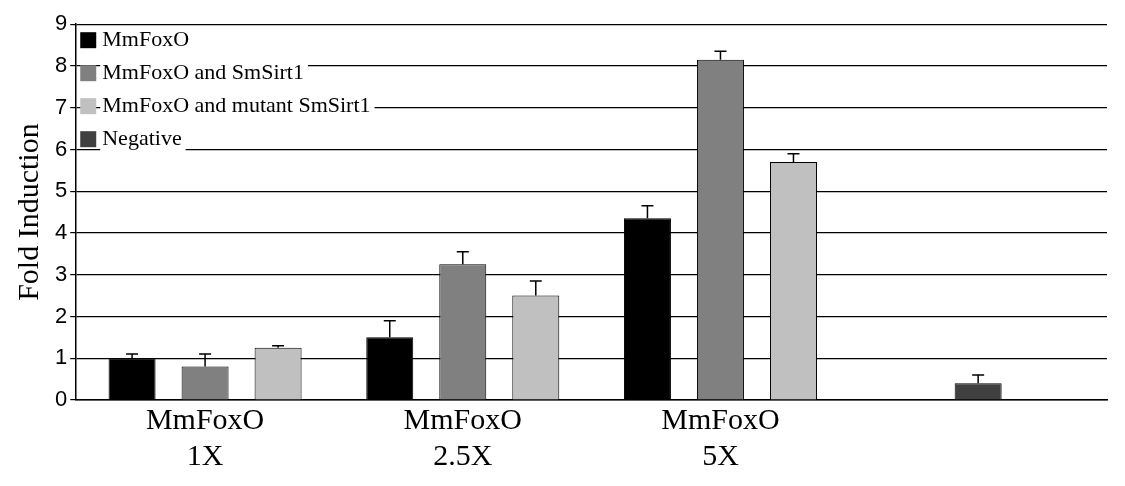 This screenshot has height=486, width=1125. I want to click on y-tick-label: 3, so click(61, 273).